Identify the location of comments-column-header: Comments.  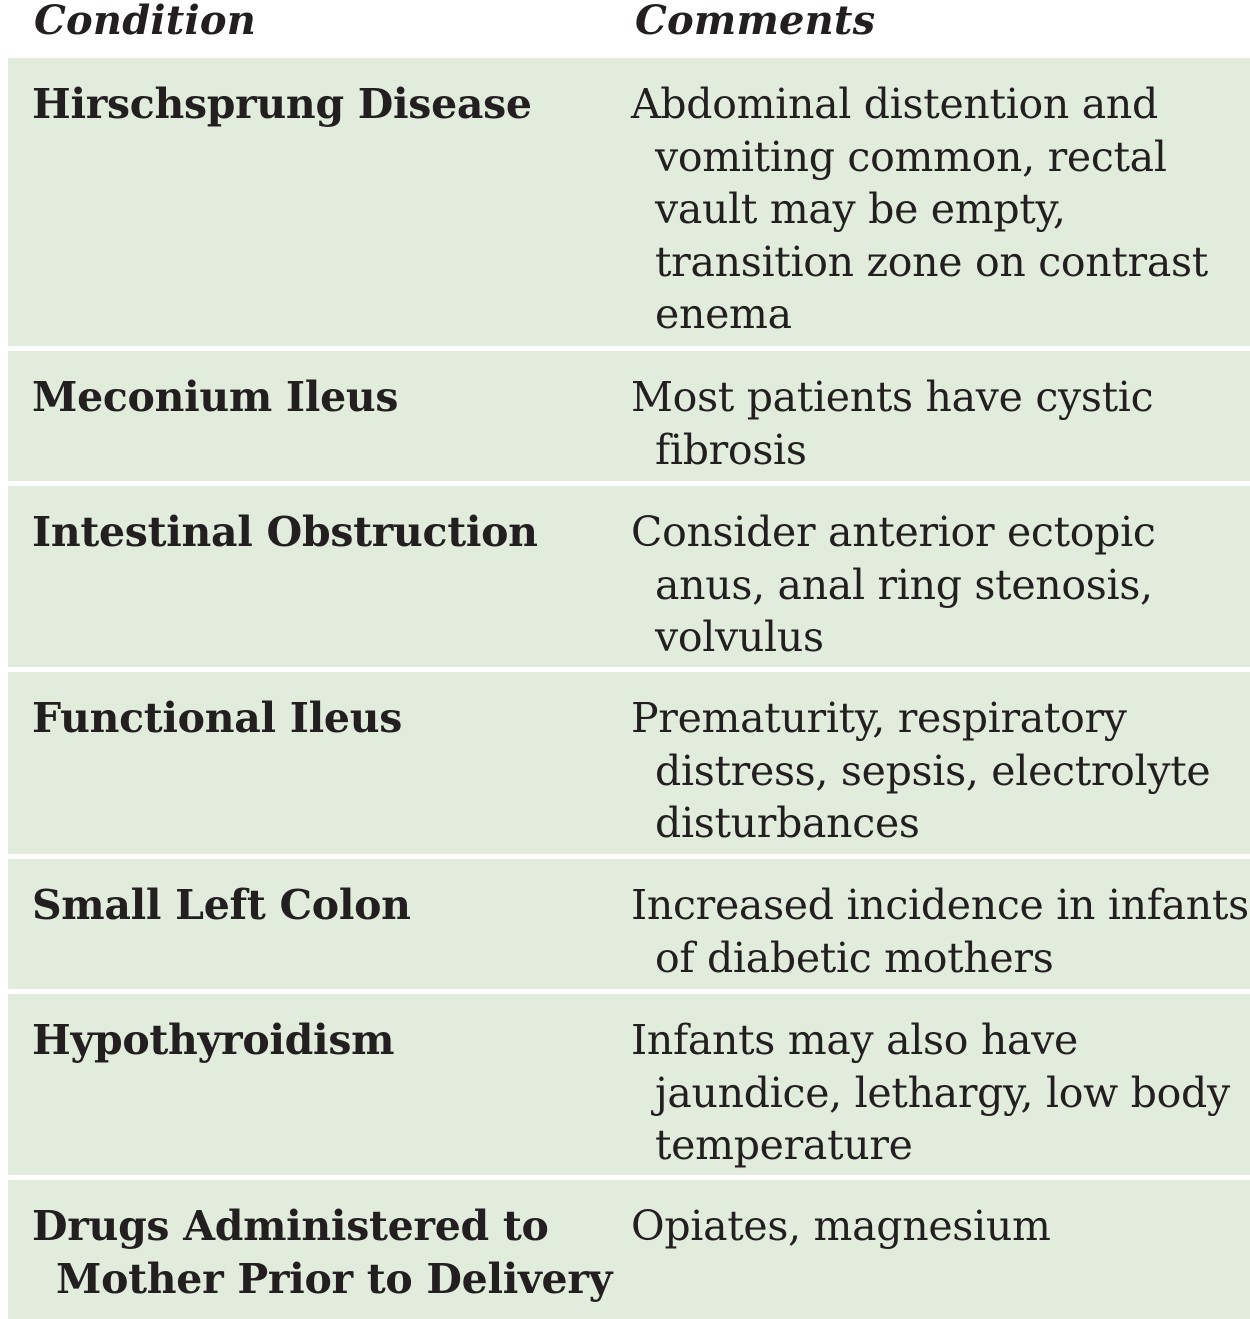
(755, 22).